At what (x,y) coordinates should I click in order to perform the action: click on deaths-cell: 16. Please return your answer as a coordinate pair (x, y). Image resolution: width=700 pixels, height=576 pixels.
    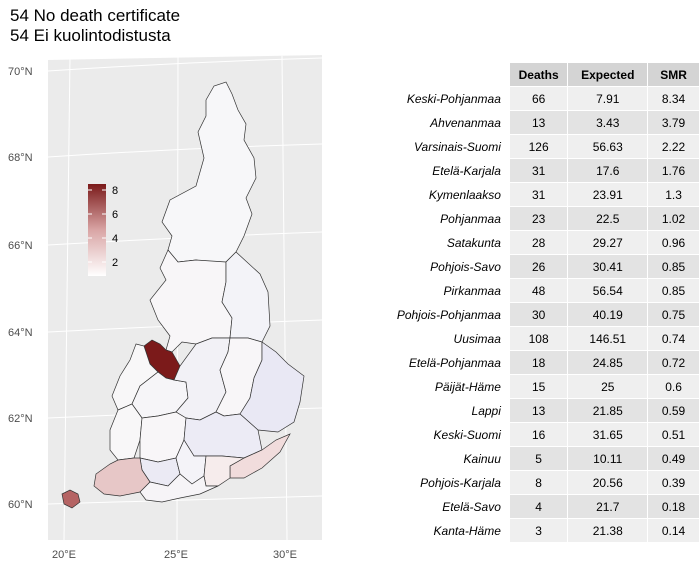
    Looking at the image, I should click on (538, 434).